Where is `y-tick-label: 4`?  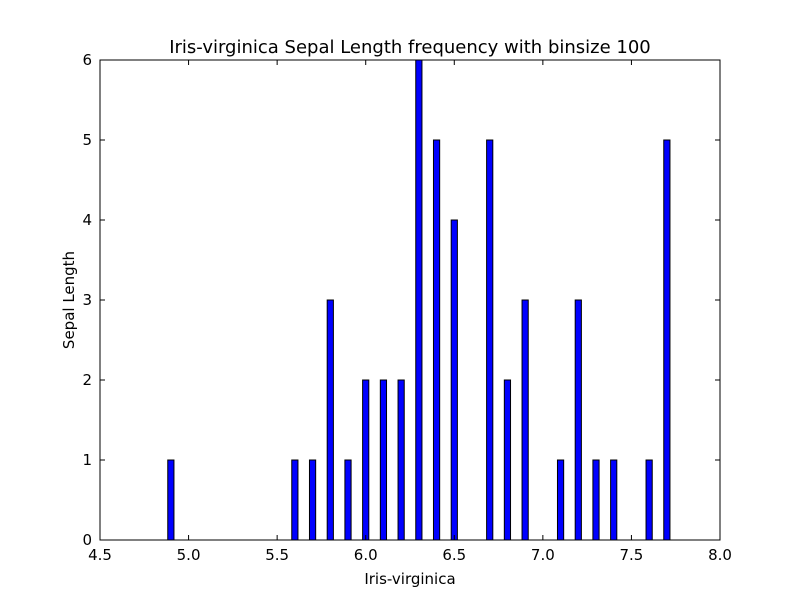 y-tick-label: 4 is located at coordinates (87, 220).